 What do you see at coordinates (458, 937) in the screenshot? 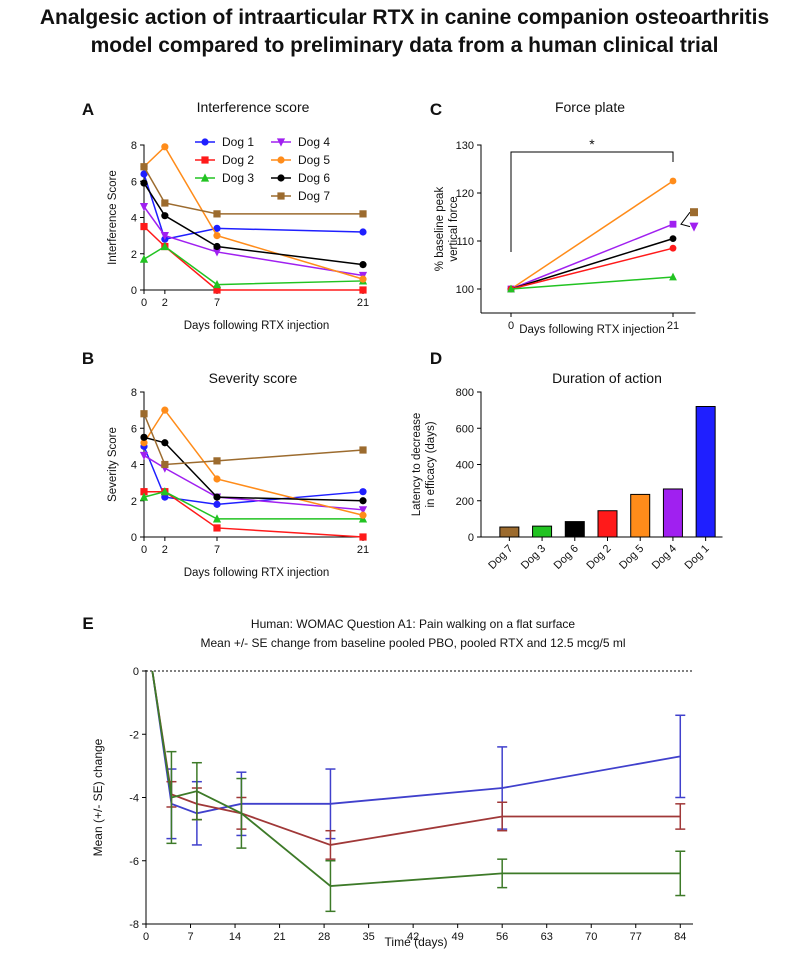
I see `x-tick-label-E: 49` at bounding box center [458, 937].